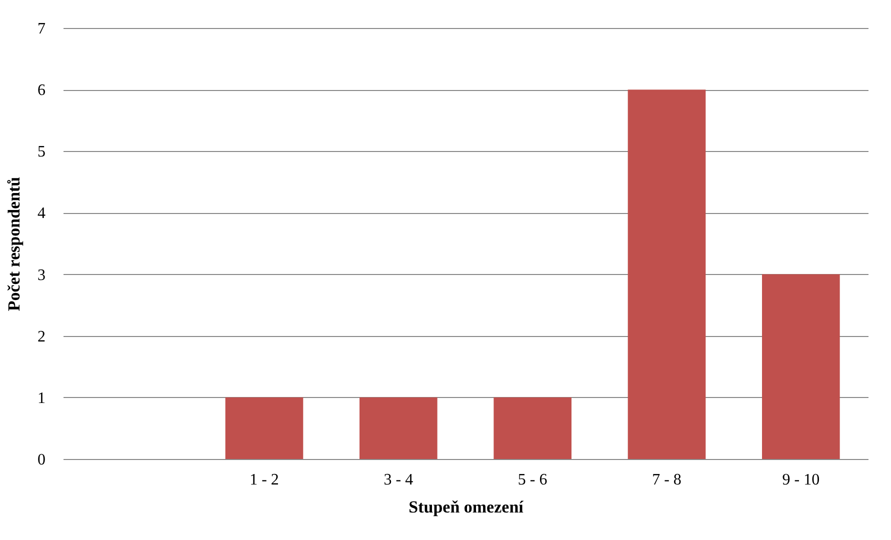 The image size is (891, 540). I want to click on y-tick-label: 5, so click(42, 152).